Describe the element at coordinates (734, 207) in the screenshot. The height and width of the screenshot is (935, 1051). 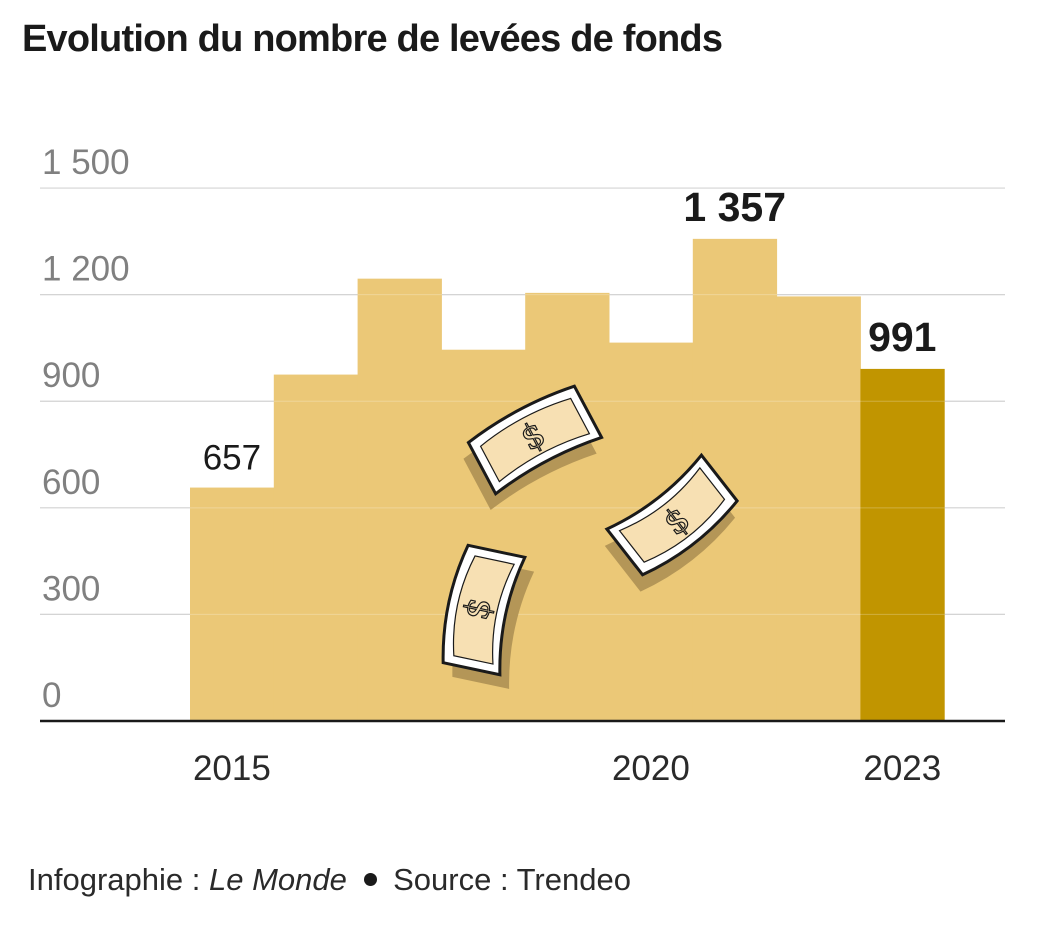
I see `data-label: 1 357` at that location.